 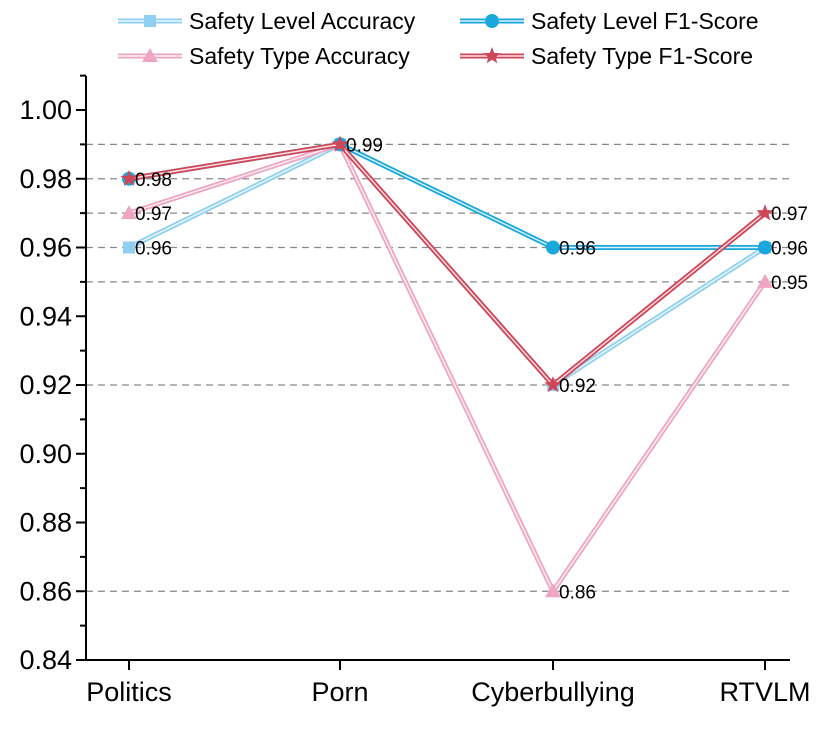 I want to click on series-line-highlight, so click(x=446, y=196).